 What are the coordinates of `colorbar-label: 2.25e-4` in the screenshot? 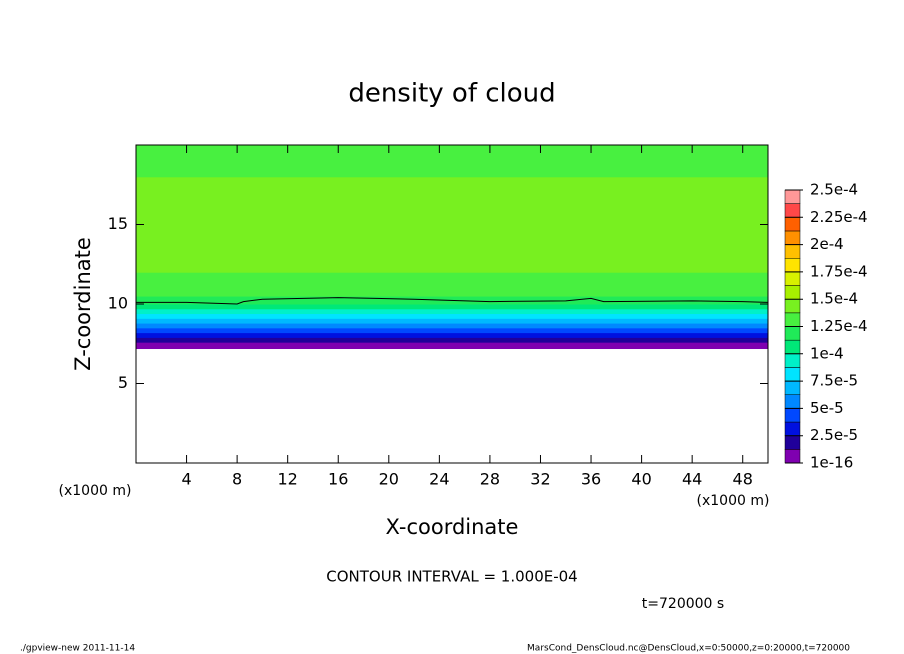 It's located at (839, 217).